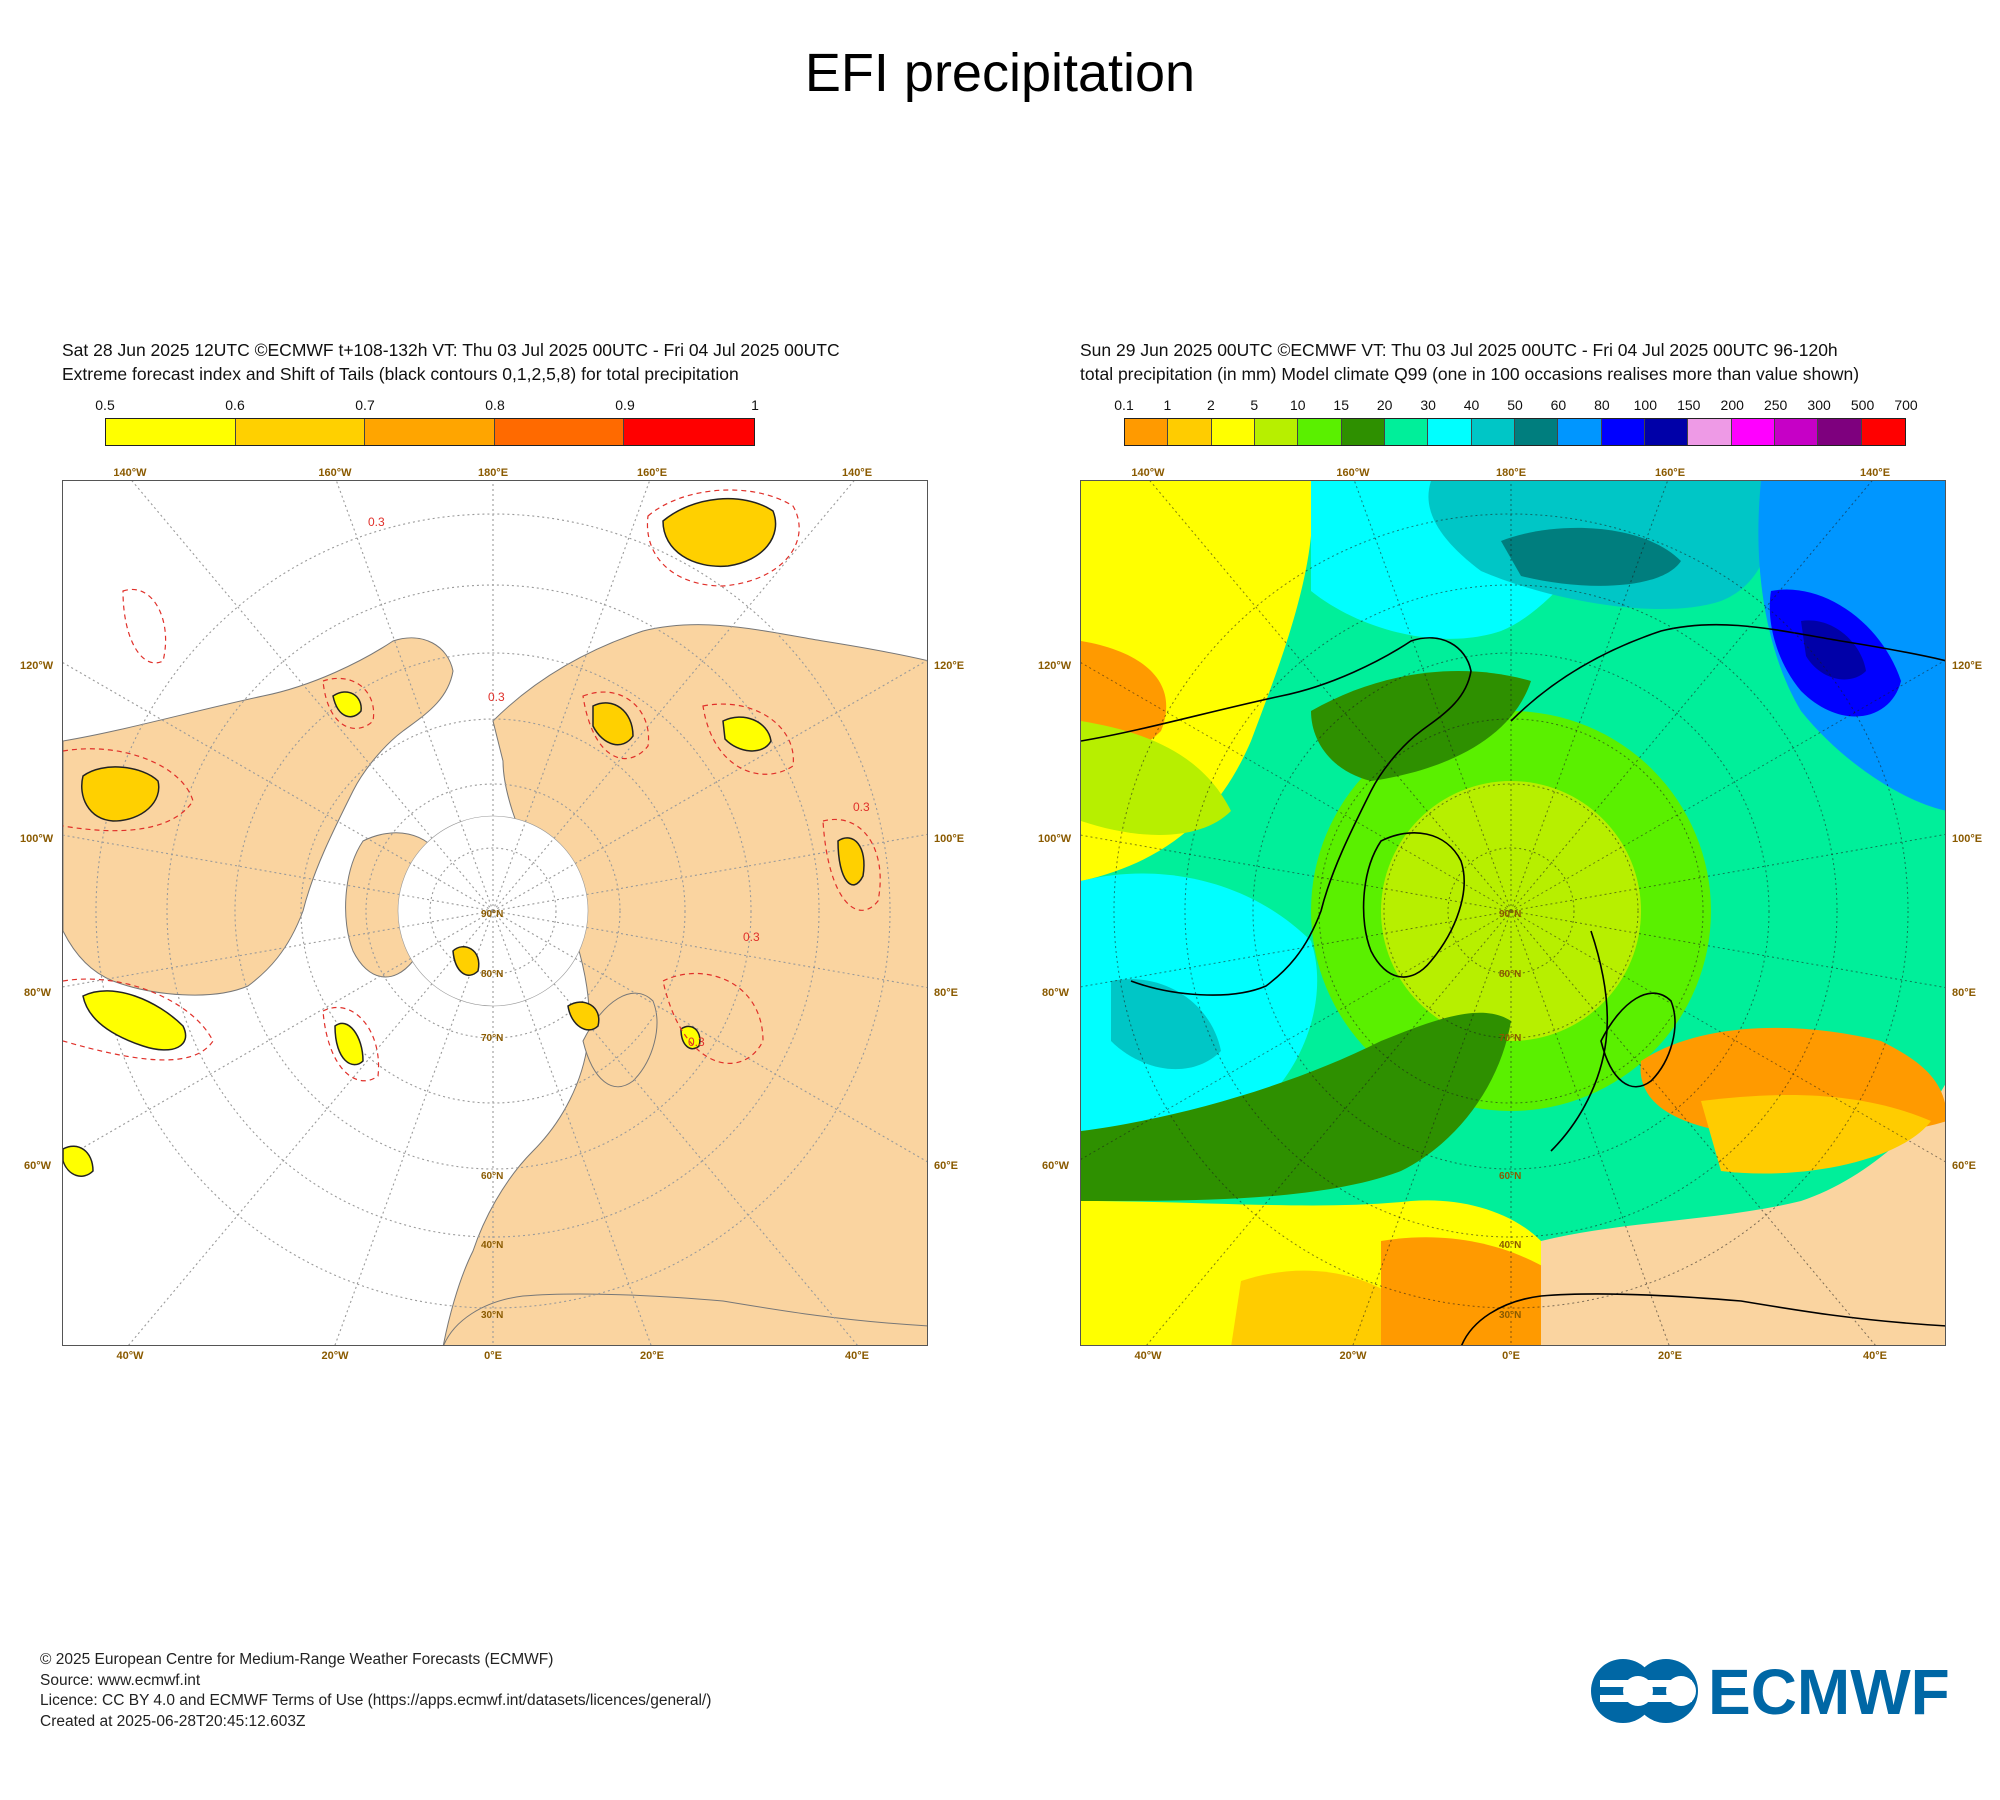 This screenshot has height=1800, width=2000. Describe the element at coordinates (1558, 405) in the screenshot. I see `precip-legend-tick: 60` at that location.